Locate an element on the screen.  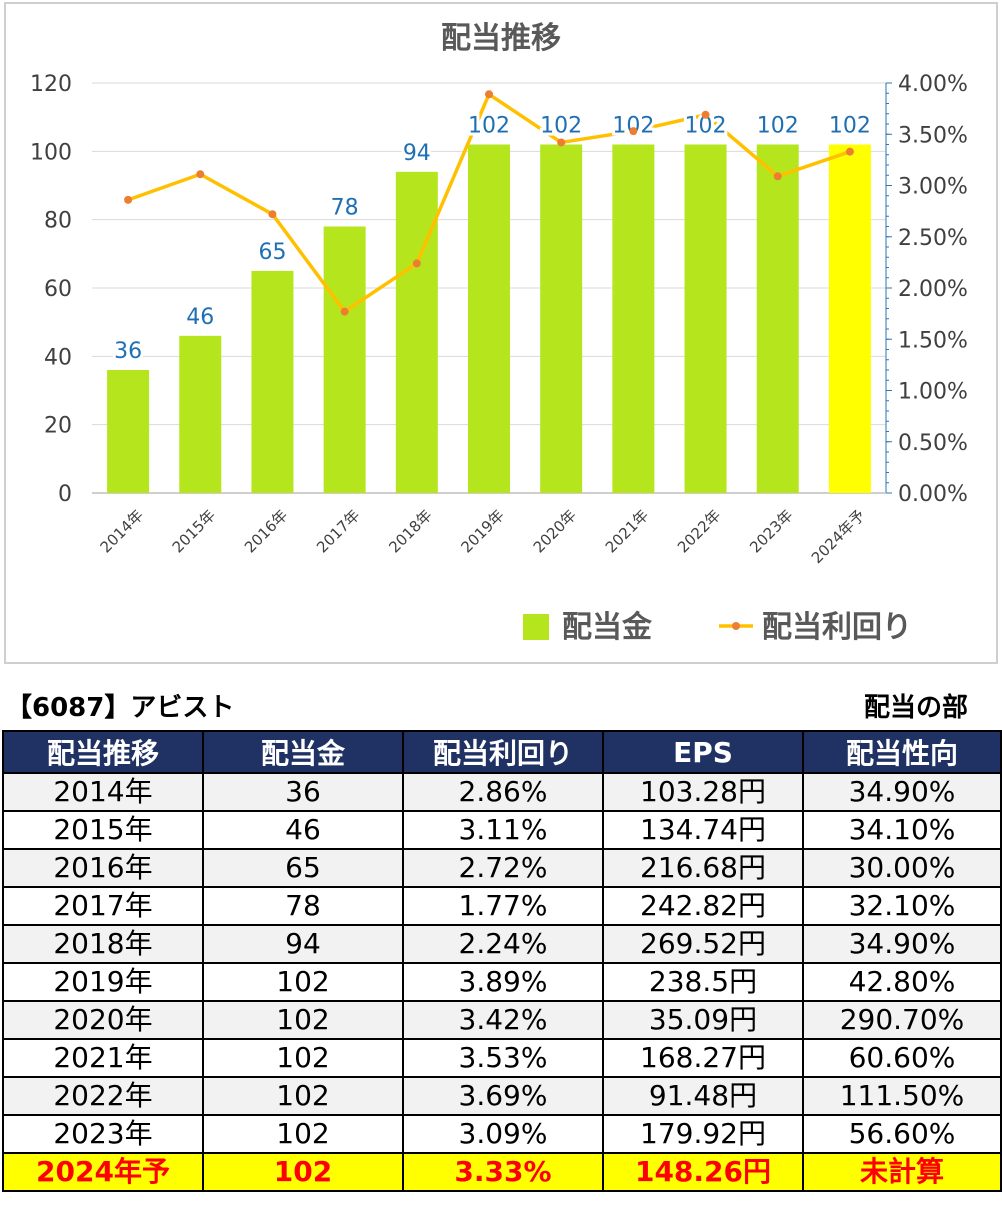
left-axis-tick: 0 is located at coordinates (65, 494).